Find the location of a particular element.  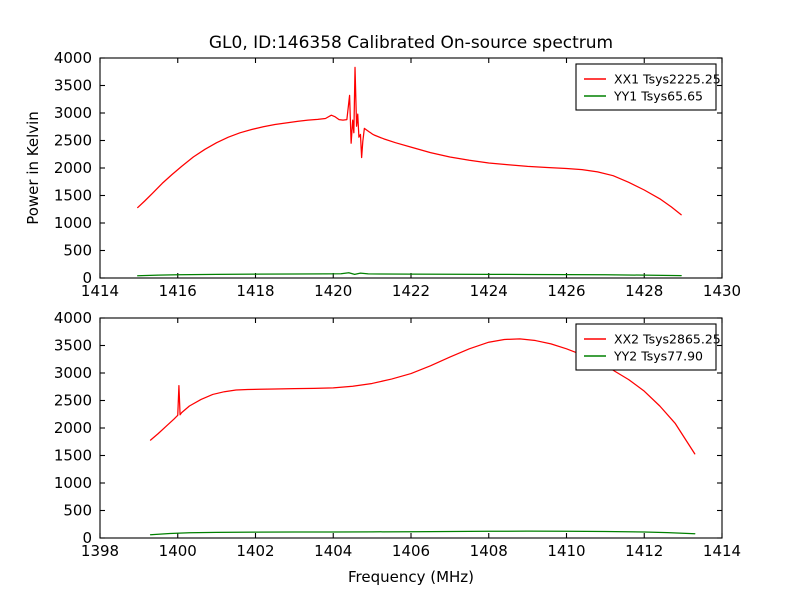

y-axis-label: Power in Kelvin is located at coordinates (33, 168).